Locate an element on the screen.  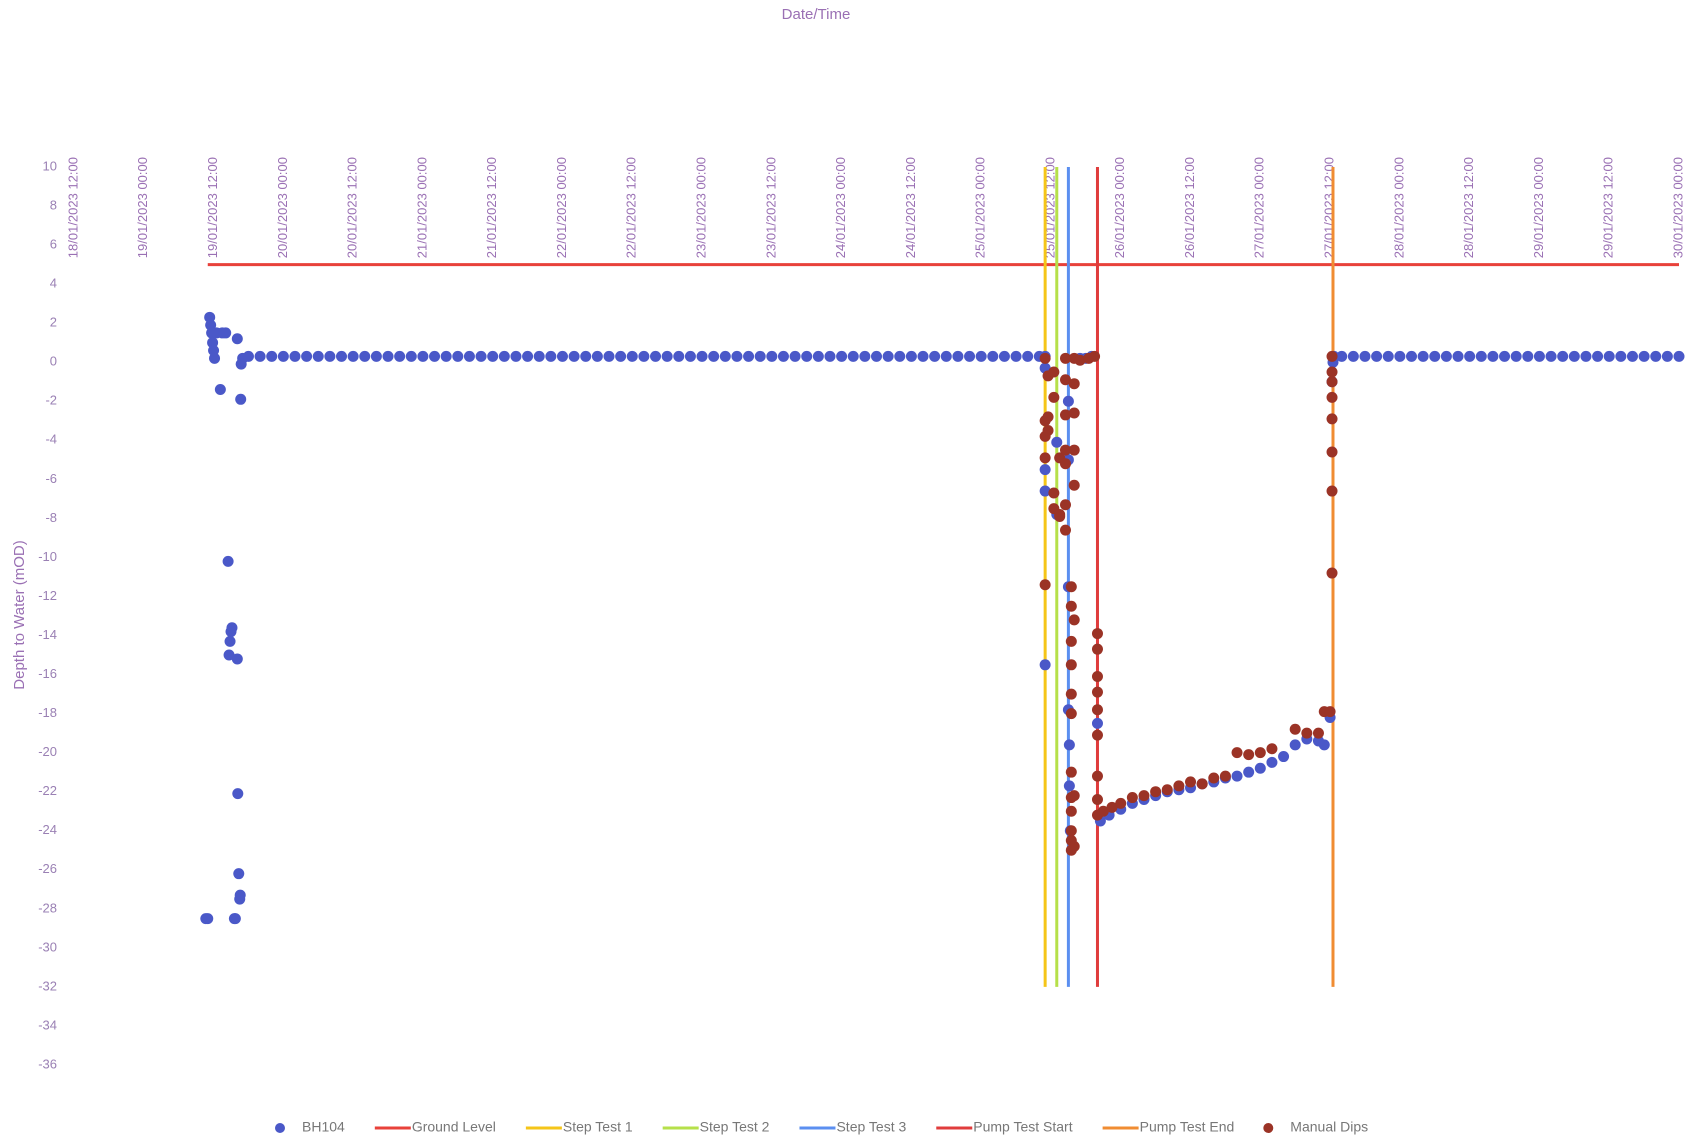
x-tick-label: 29/01/2023 00:00 is located at coordinates (1538, 207).